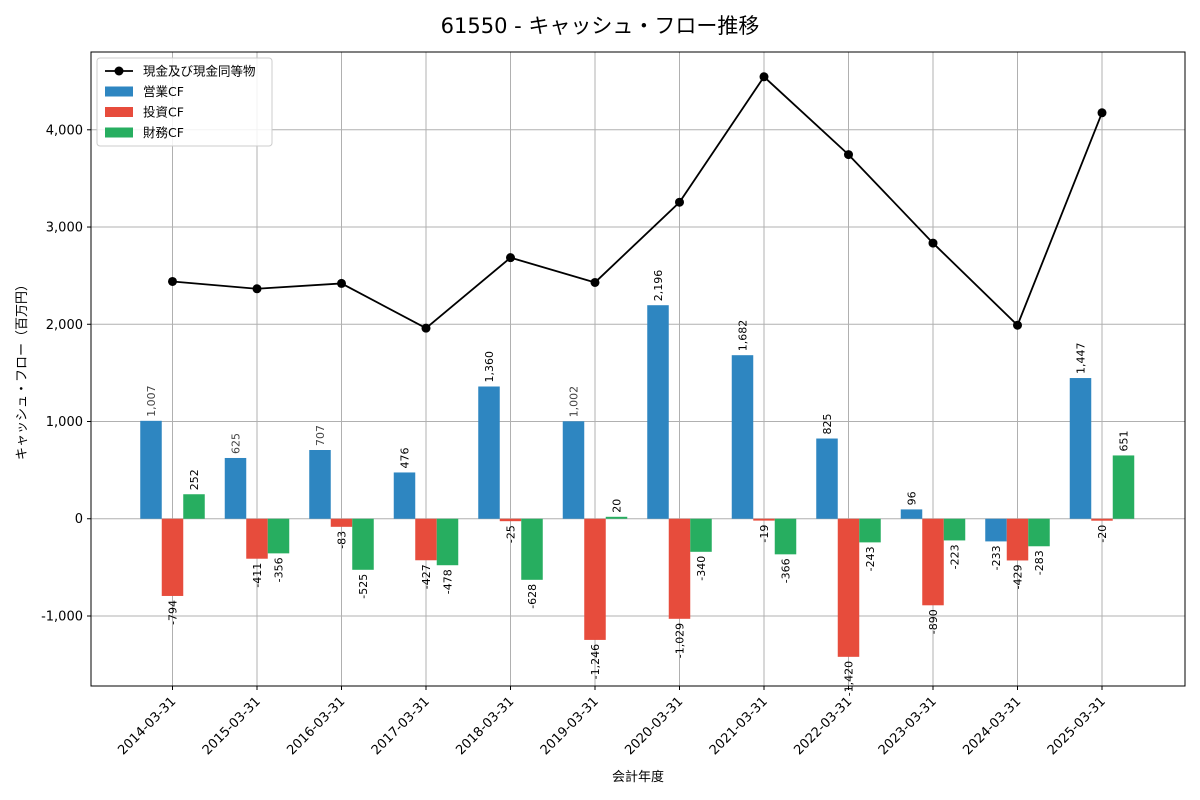  Describe the element at coordinates (955, 556) in the screenshot. I see `bar-value-label: -223` at that location.